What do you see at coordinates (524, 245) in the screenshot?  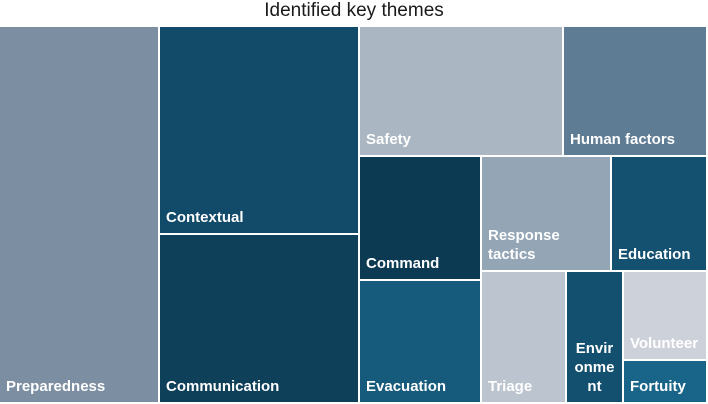 I see `tile-label-response-tactics: Response tactics` at bounding box center [524, 245].